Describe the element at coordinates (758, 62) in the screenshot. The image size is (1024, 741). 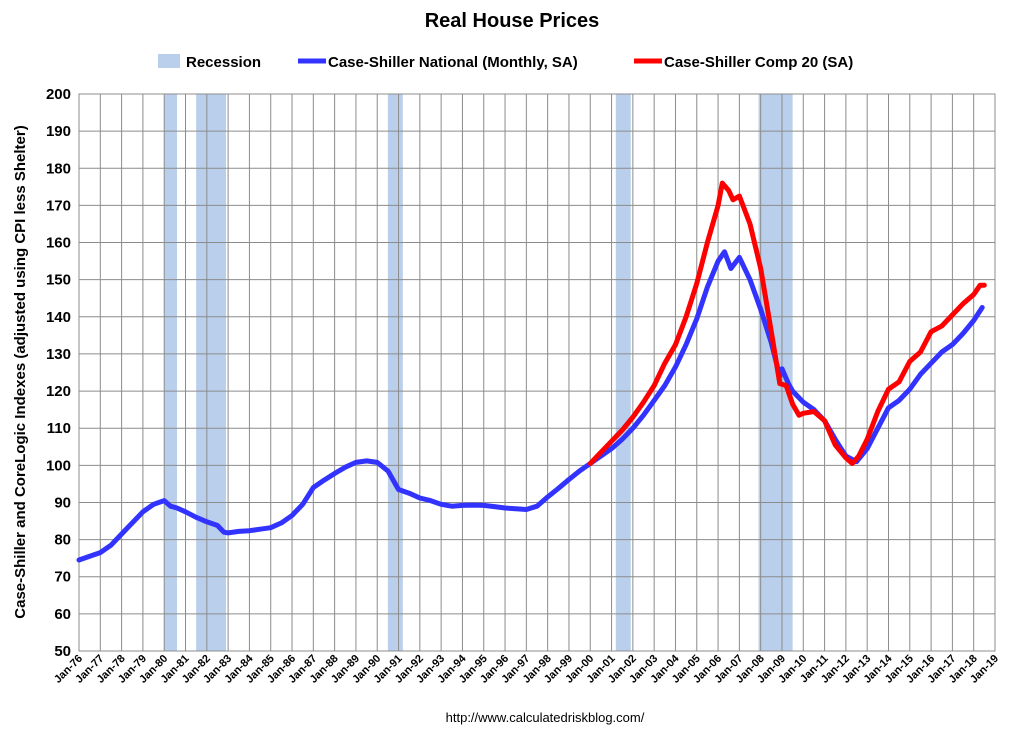
I see `legend-comp20-label: Case-Shiller Comp 20 (SA)` at that location.